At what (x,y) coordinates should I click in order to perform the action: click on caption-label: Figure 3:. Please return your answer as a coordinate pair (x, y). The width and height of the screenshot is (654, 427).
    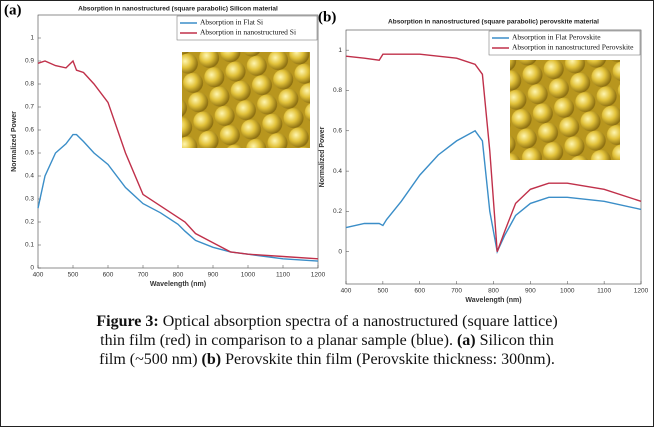
    Looking at the image, I should click on (127, 321).